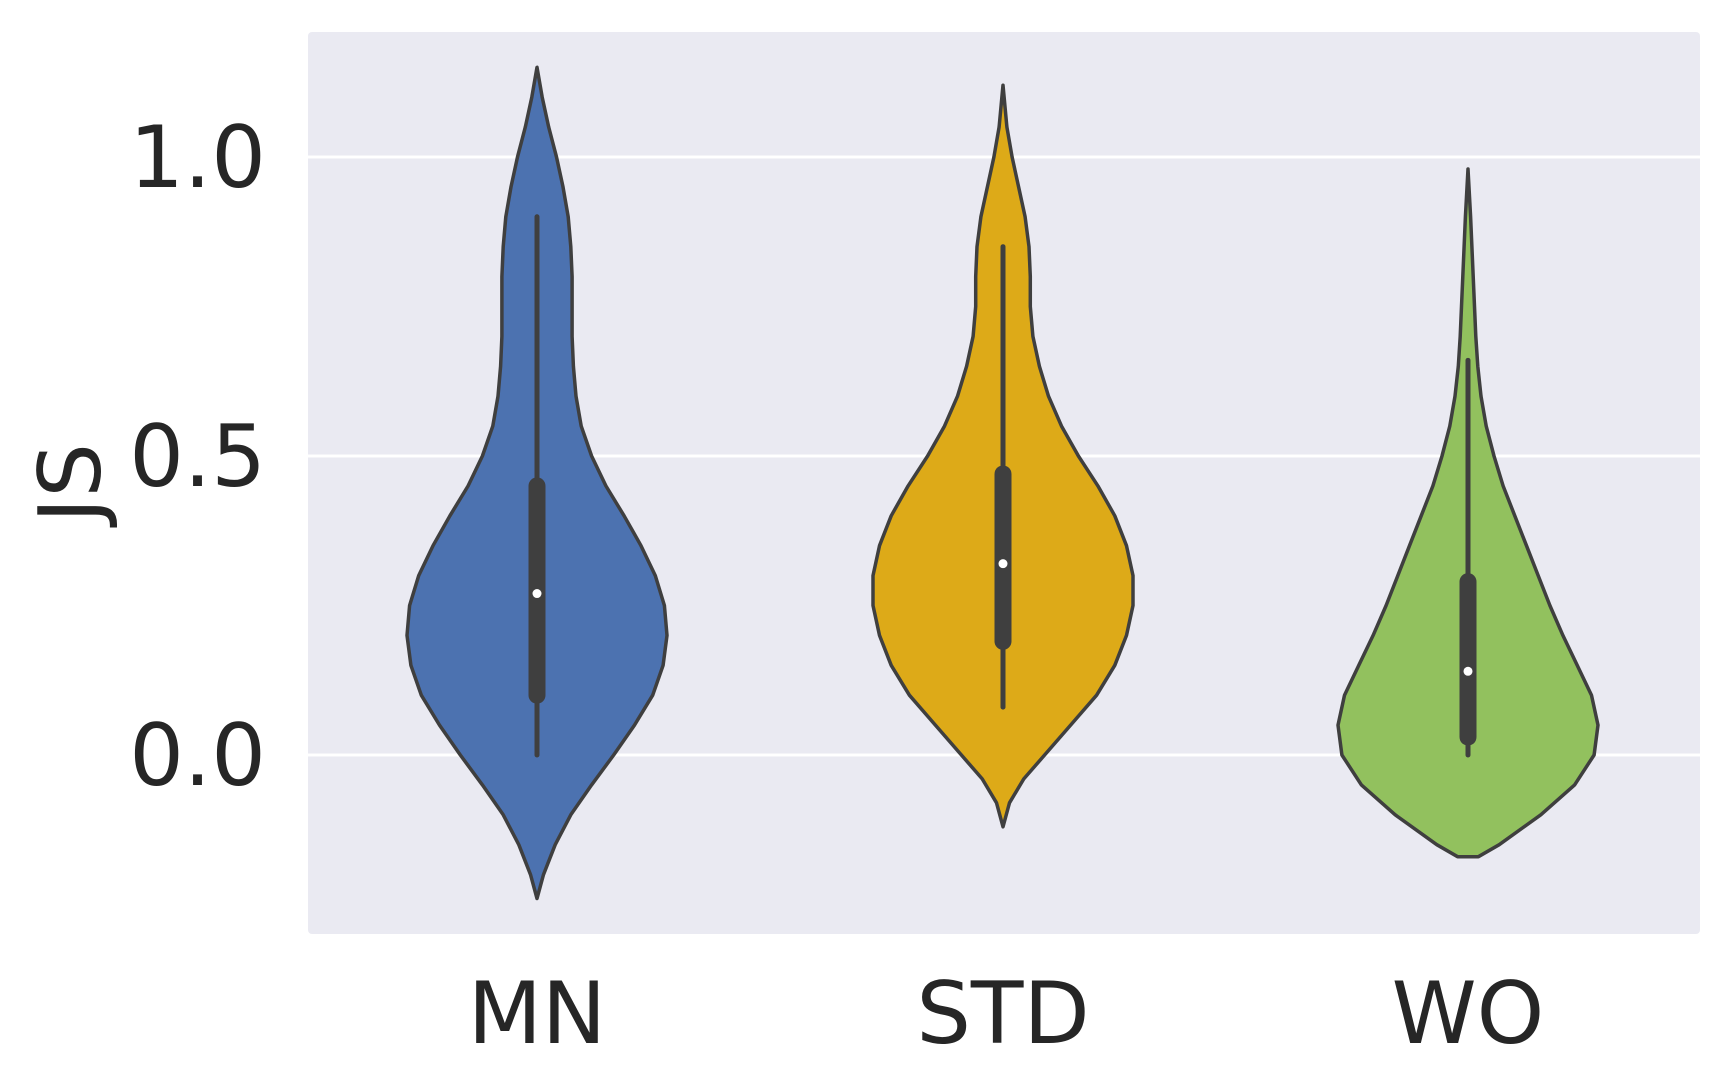 Image resolution: width=1730 pixels, height=1089 pixels. I want to click on y-tick-labels: 0.0 0.5 1.0, so click(197, 457).